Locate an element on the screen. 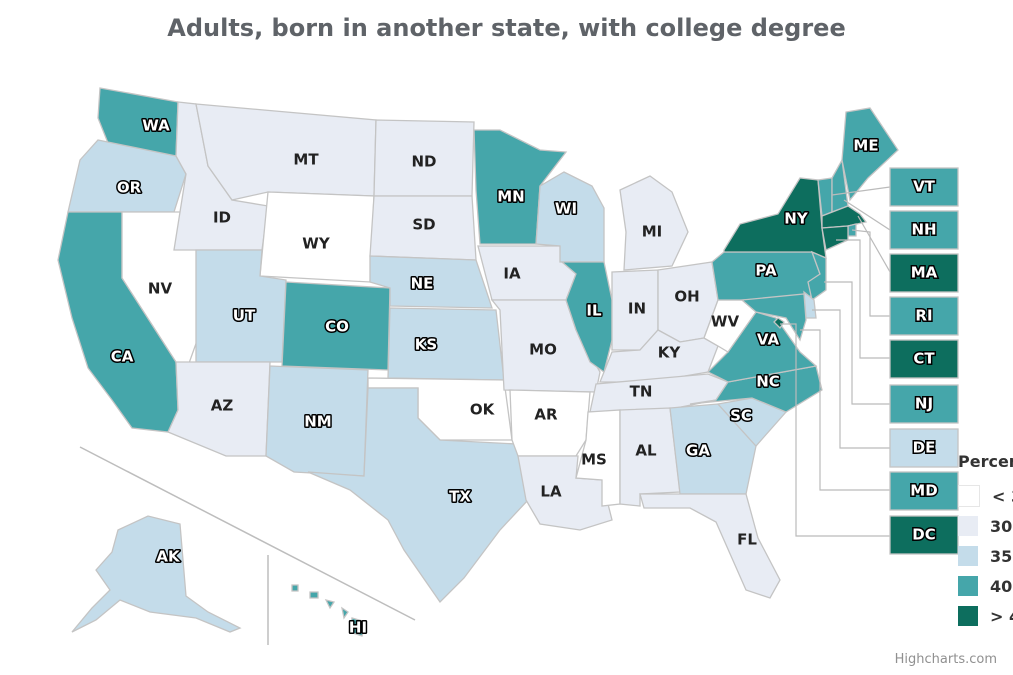 This screenshot has width=1013, height=675. callout-label-dc: DC is located at coordinates (923, 535).